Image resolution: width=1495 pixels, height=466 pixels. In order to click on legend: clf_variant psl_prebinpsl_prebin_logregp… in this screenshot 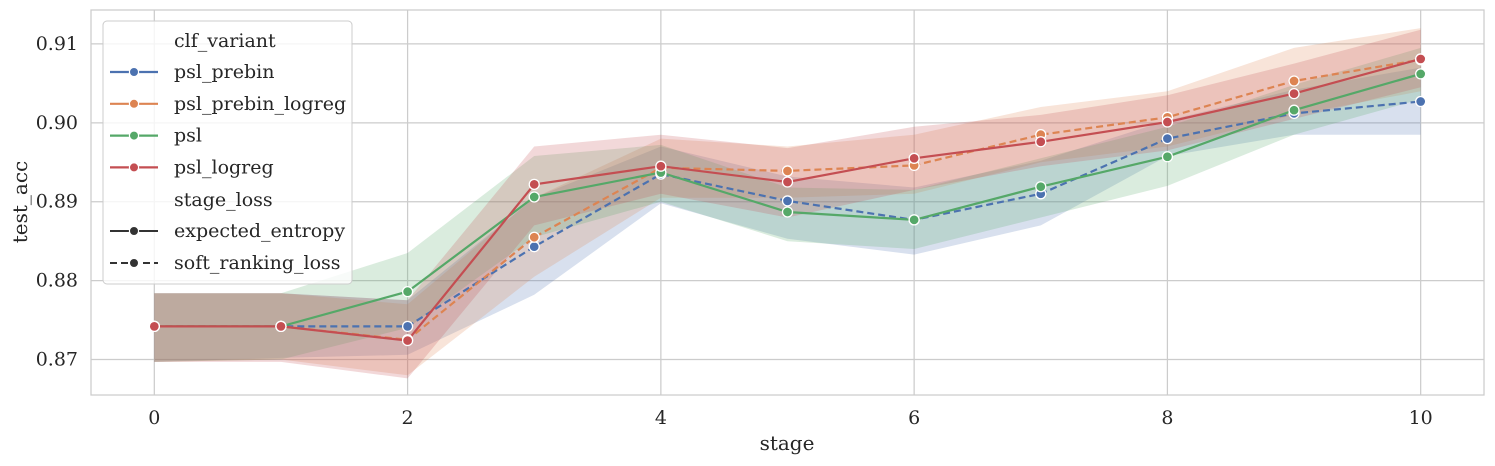, I will do `click(227, 152)`.